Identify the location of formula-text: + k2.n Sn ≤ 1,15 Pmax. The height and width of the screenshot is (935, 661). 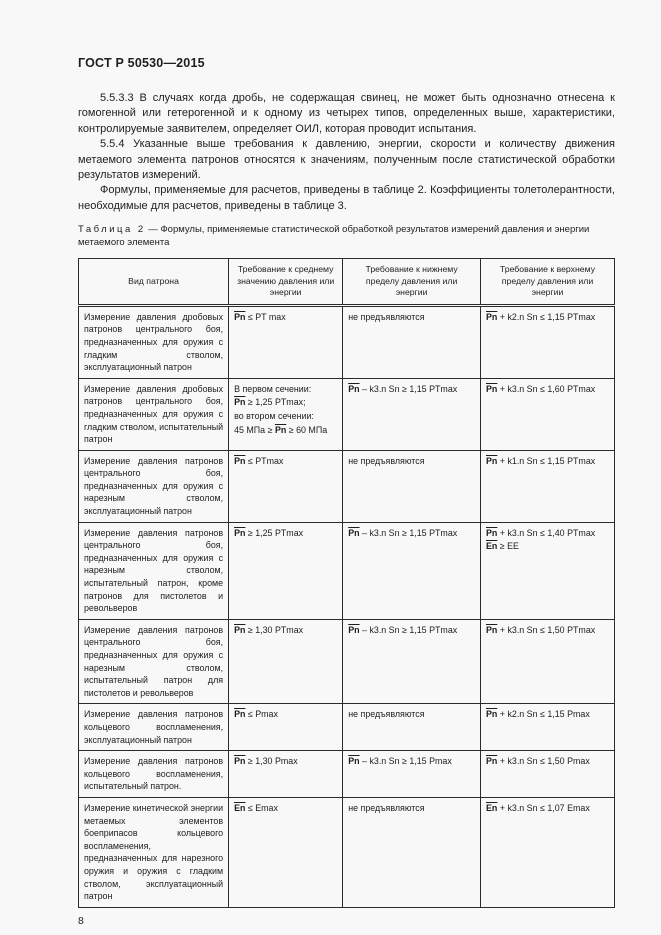
(543, 714).